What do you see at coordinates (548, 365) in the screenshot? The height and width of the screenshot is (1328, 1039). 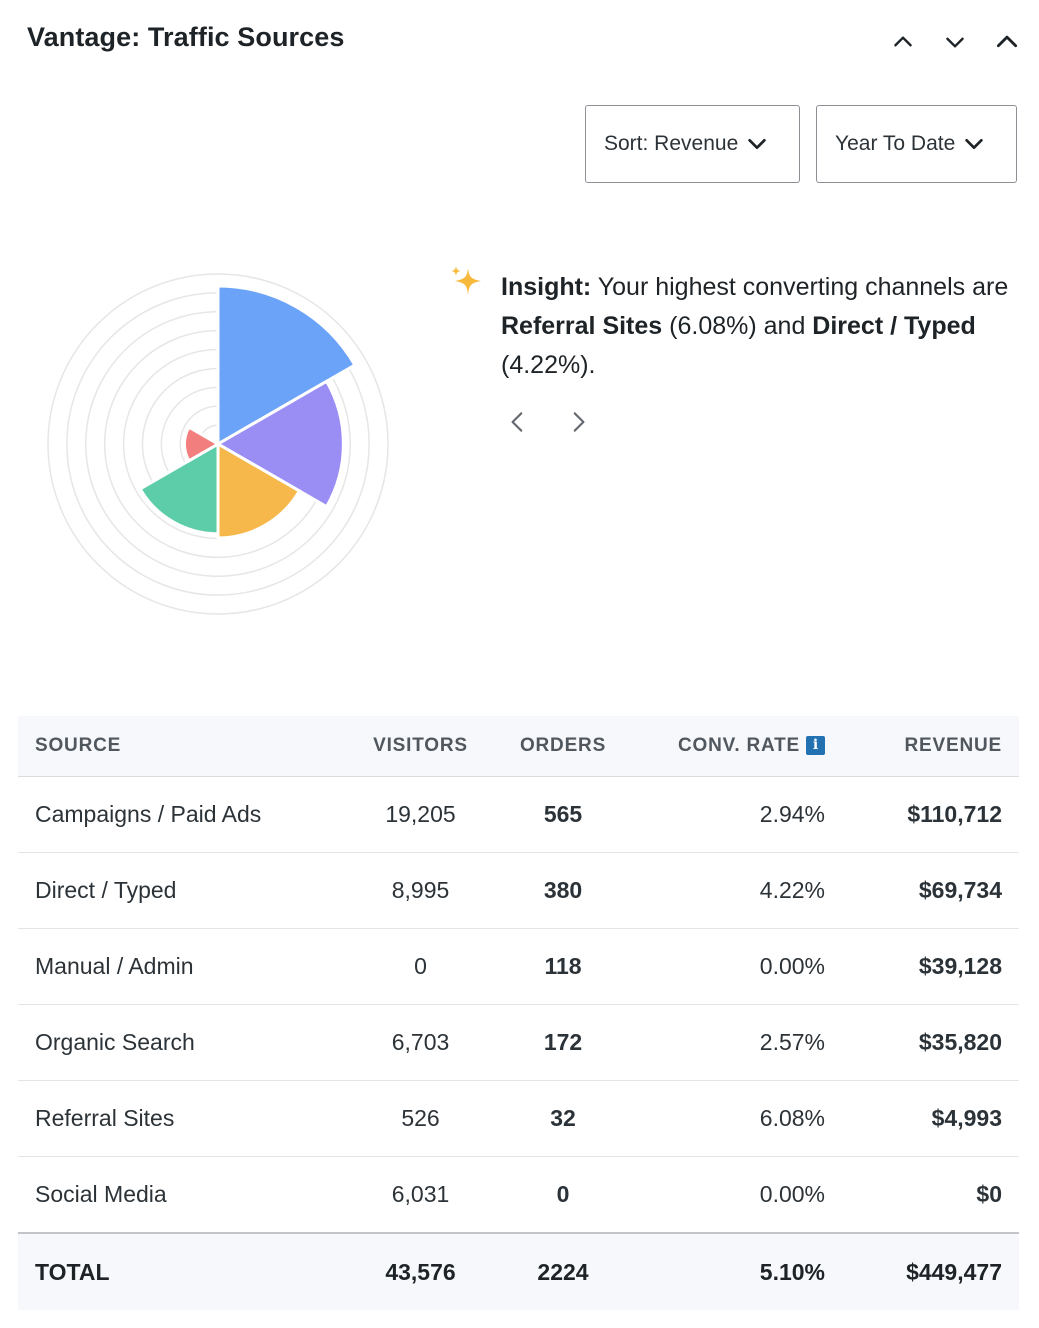 I see `insight-rate-2: (4.22%).` at bounding box center [548, 365].